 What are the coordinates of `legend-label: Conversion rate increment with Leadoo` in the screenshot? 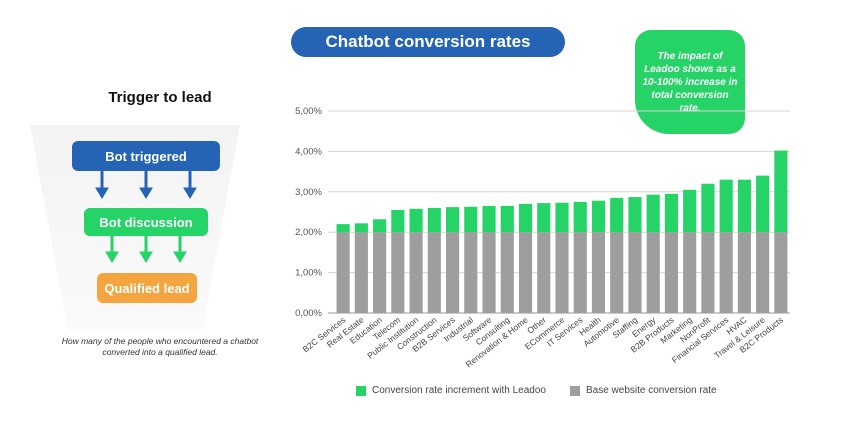 It's located at (459, 390).